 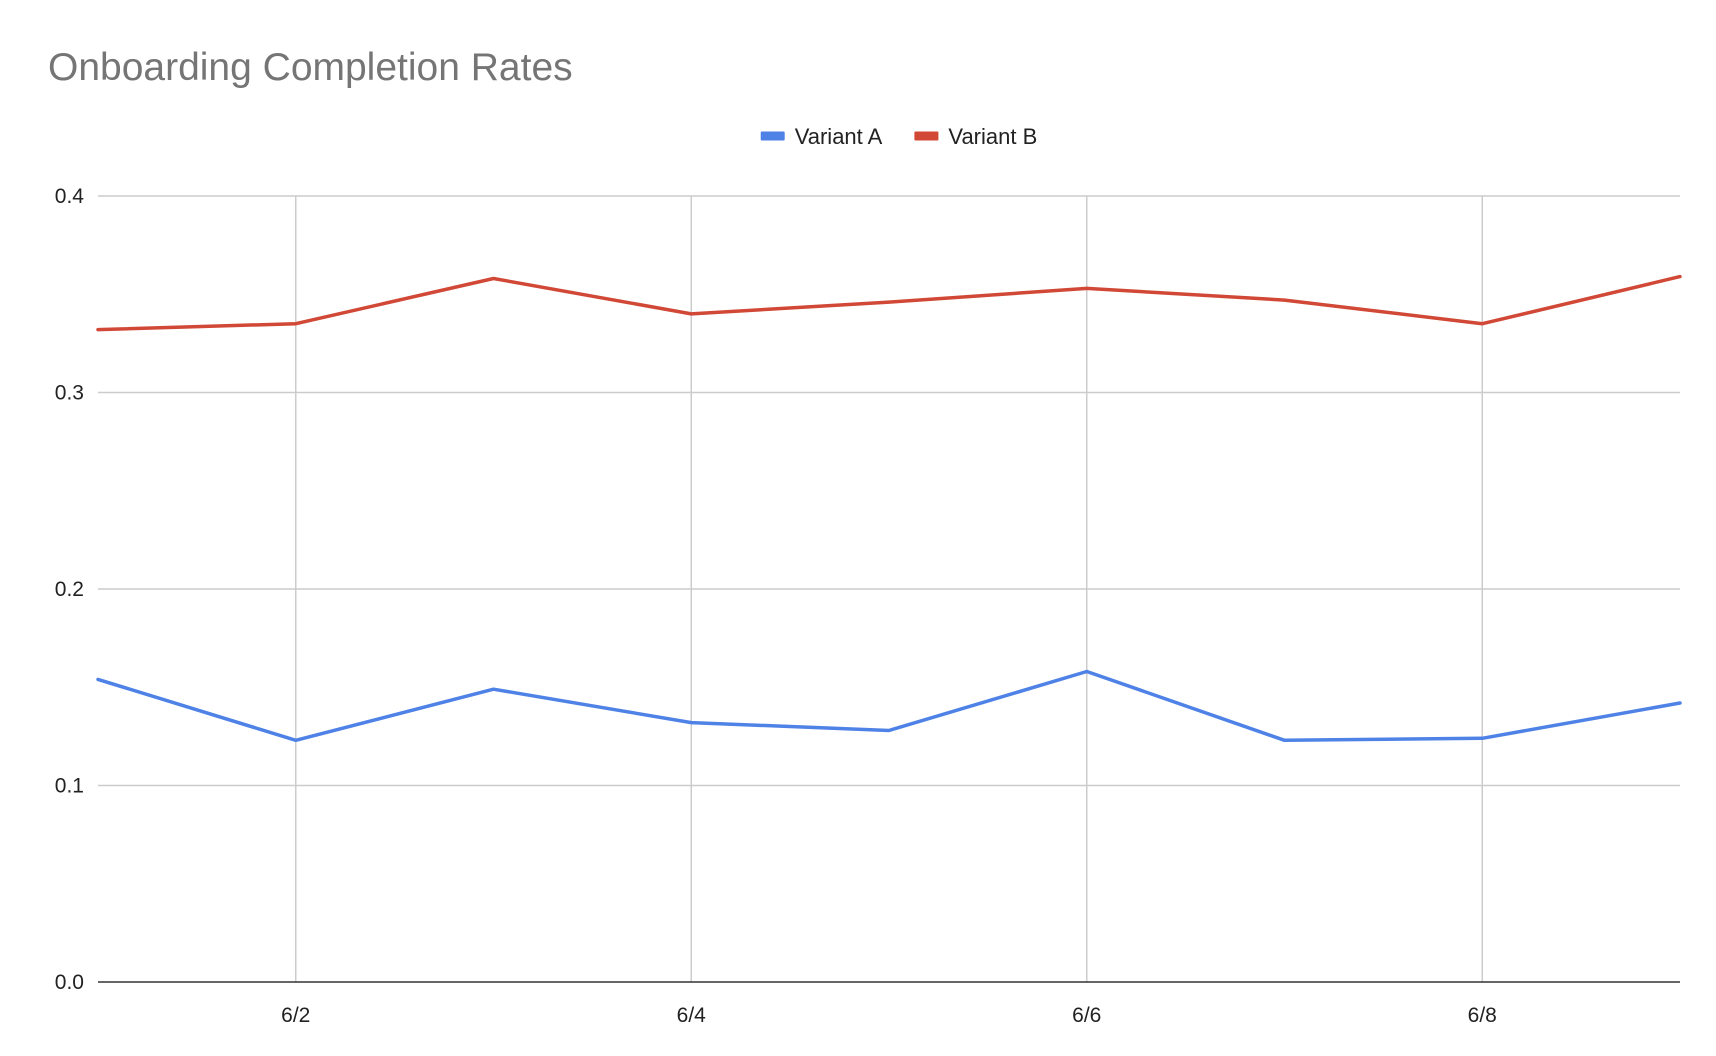 I want to click on legend-item-variant-b: Variant B, so click(x=975, y=136).